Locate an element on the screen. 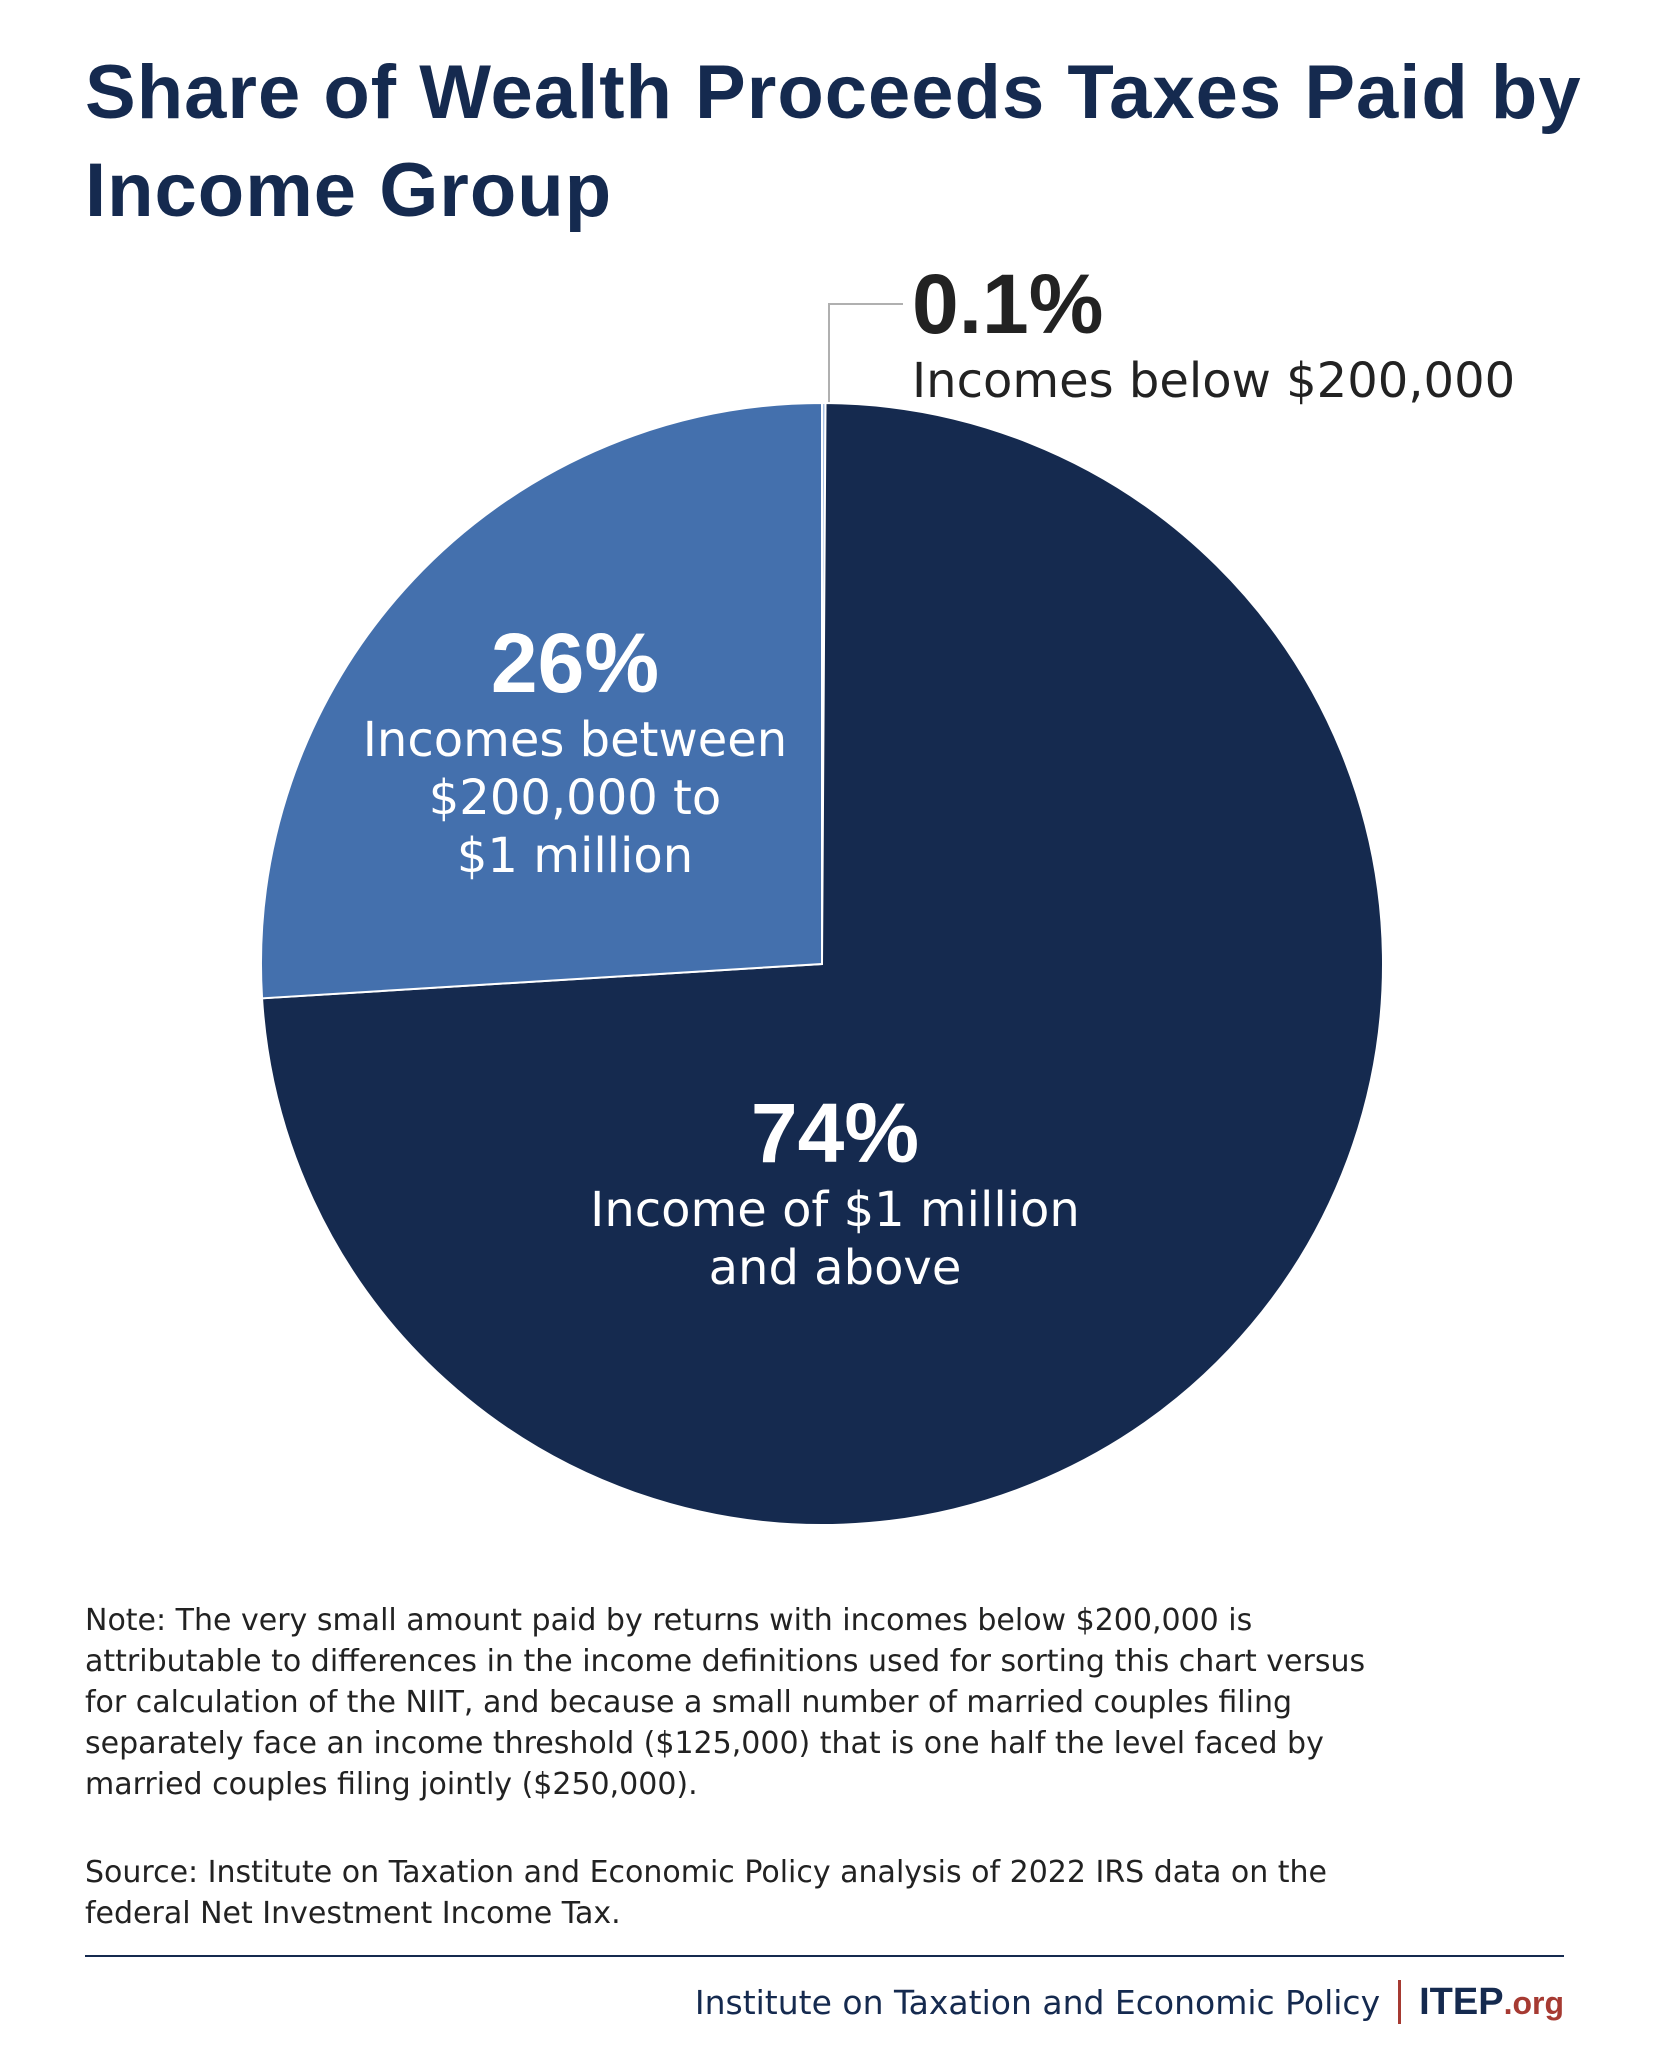 The height and width of the screenshot is (2052, 1655). pie-slice is located at coordinates (541, 700).